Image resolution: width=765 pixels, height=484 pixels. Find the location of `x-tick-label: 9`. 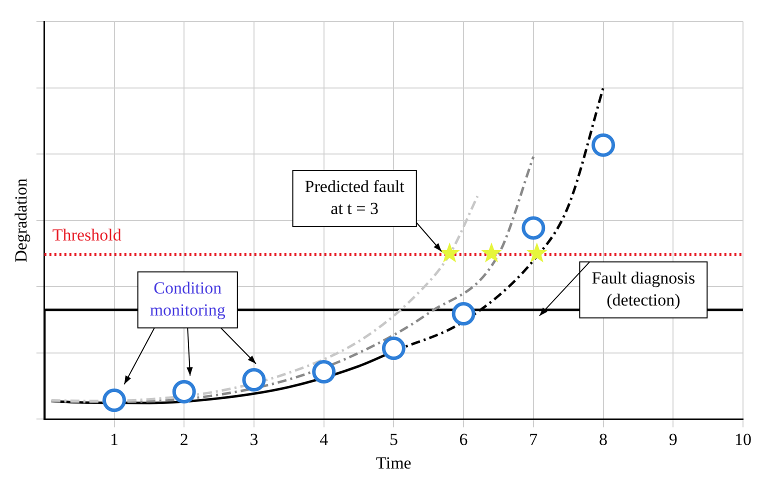

x-tick-label: 9 is located at coordinates (673, 439).